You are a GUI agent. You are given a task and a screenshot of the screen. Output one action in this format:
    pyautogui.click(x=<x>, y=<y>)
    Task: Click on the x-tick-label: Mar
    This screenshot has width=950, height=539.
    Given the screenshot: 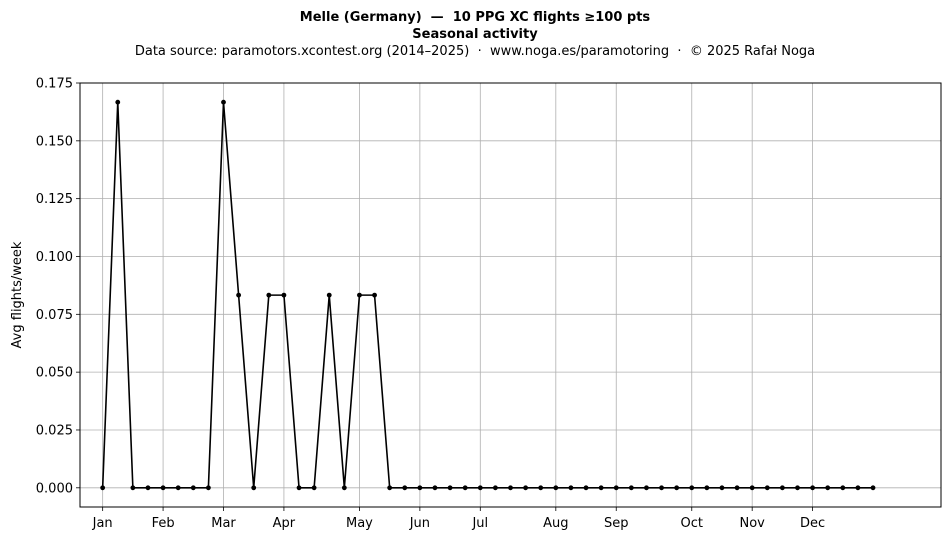 What is the action you would take?
    pyautogui.click(x=223, y=523)
    